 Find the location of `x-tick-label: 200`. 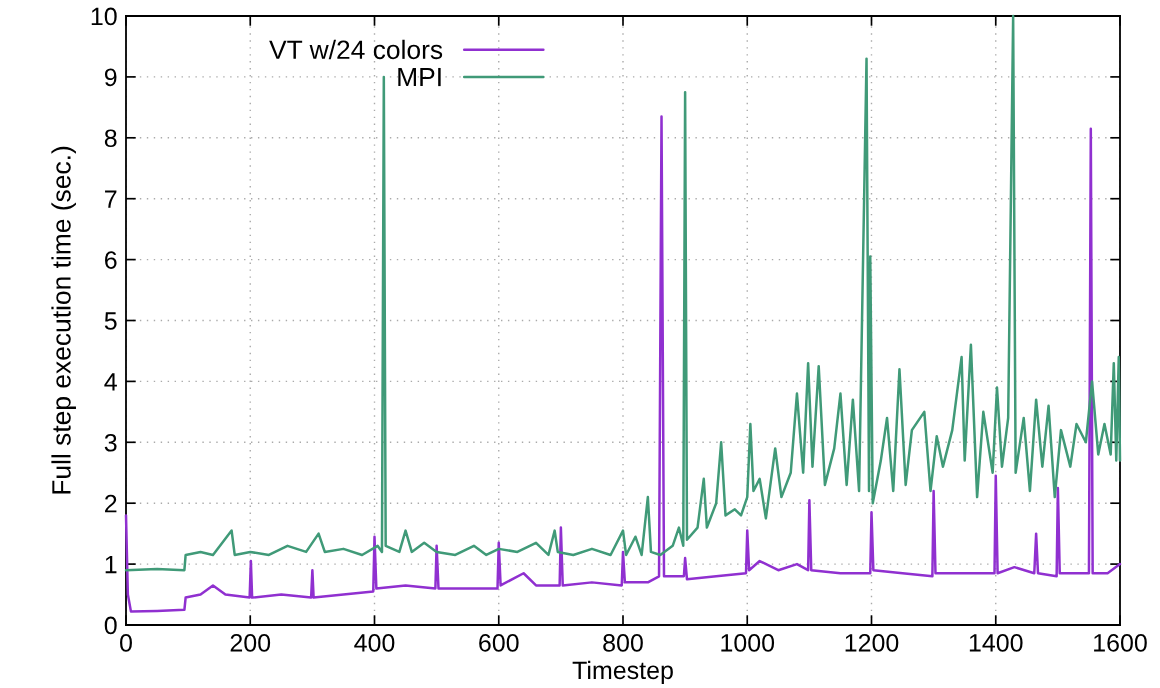

x-tick-label: 200 is located at coordinates (250, 642).